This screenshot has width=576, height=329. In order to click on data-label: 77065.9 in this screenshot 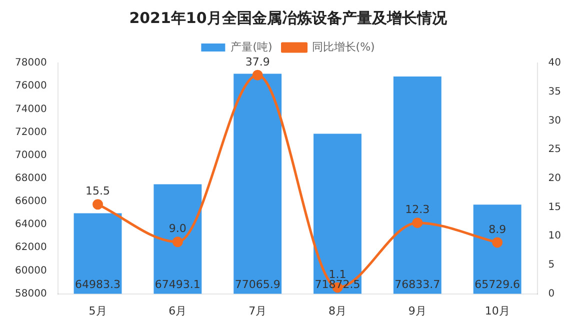, I will do `click(257, 285)`.